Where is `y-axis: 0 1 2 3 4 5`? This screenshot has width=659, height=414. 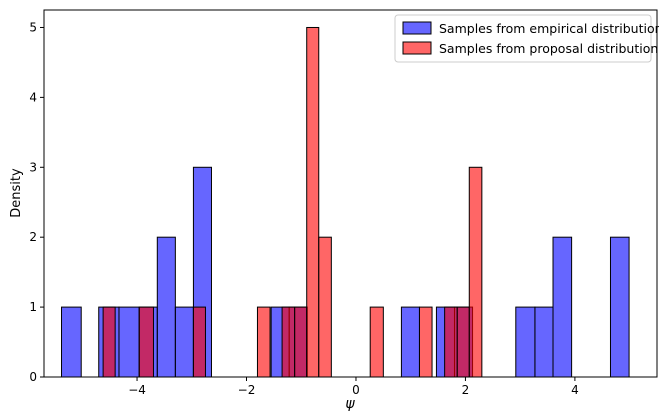
y-axis: 0 1 2 3 4 5 is located at coordinates (36, 202).